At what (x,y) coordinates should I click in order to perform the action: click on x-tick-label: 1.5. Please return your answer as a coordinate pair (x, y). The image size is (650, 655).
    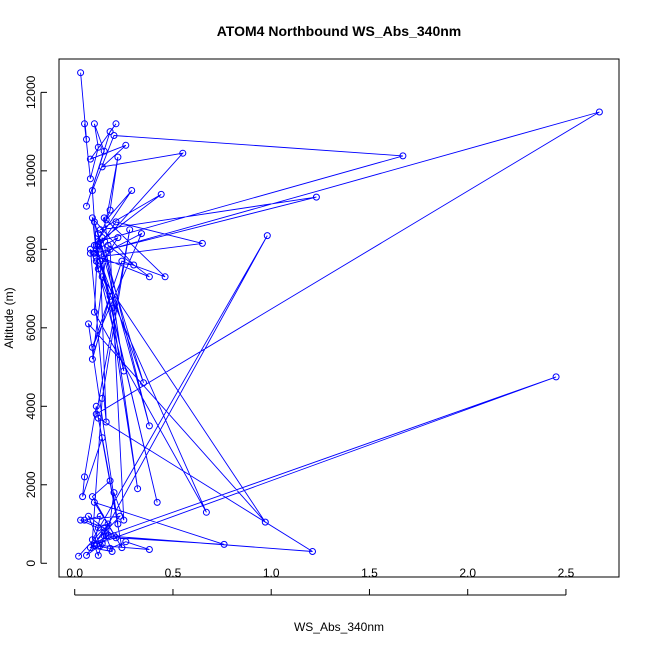
    Looking at the image, I should click on (369, 573).